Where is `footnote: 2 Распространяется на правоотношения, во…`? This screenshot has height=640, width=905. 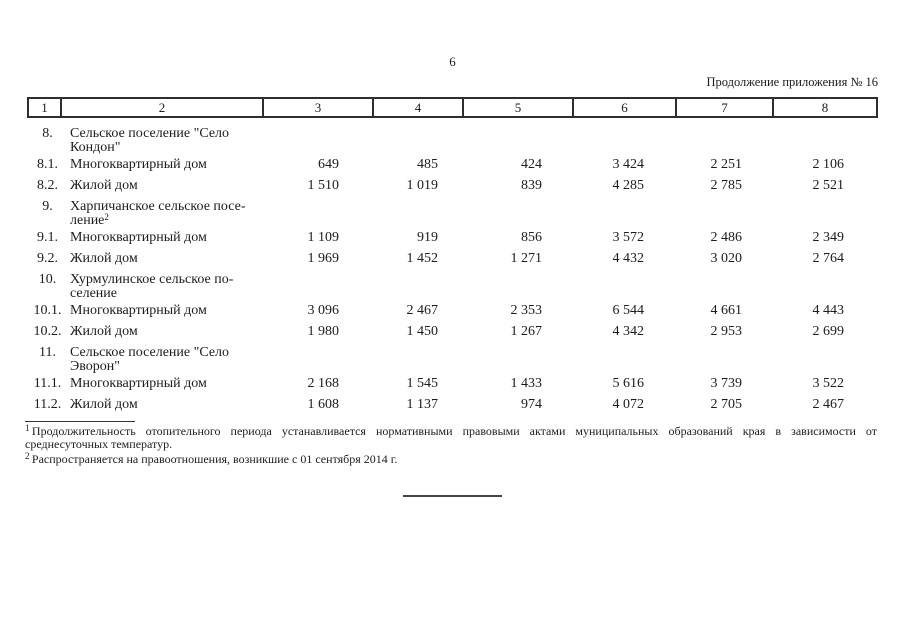
footnote: 2 Распространяется на правоотношения, во… is located at coordinates (451, 458).